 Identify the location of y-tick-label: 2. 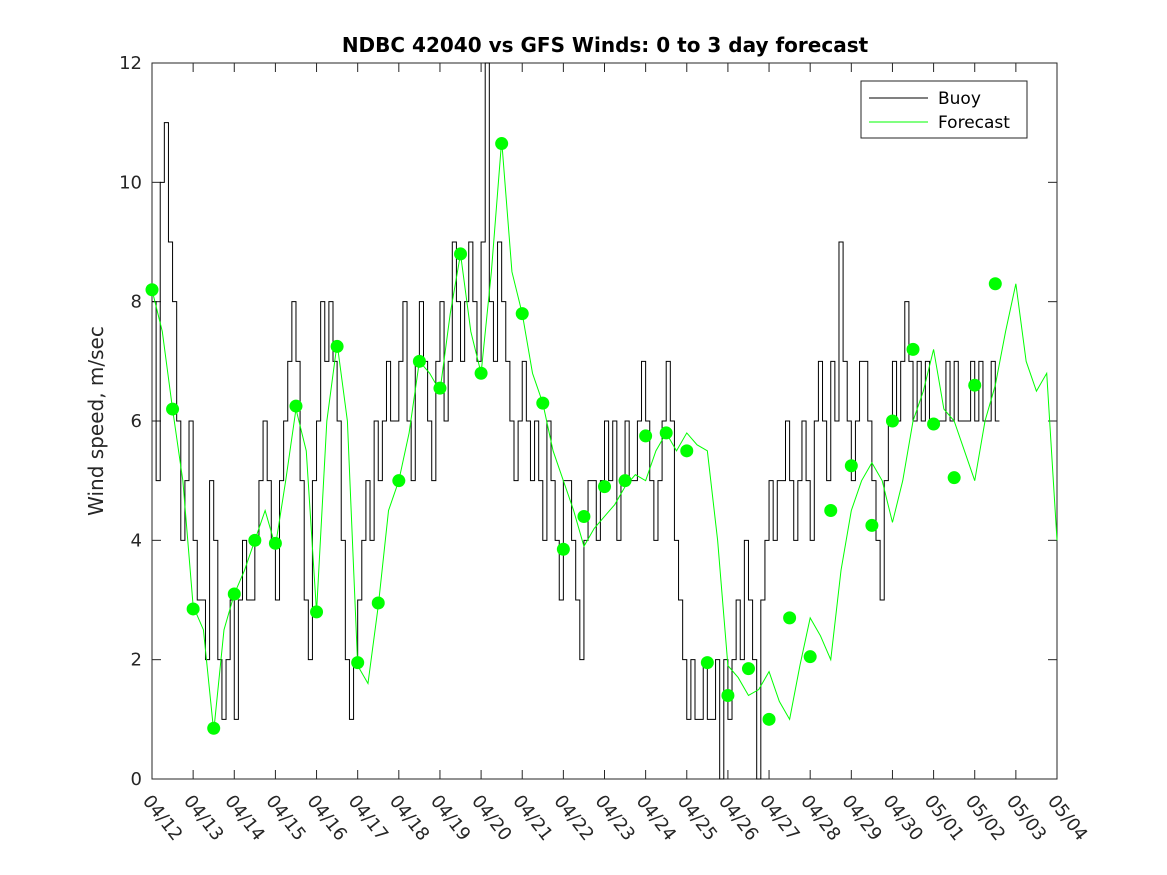
(136, 660).